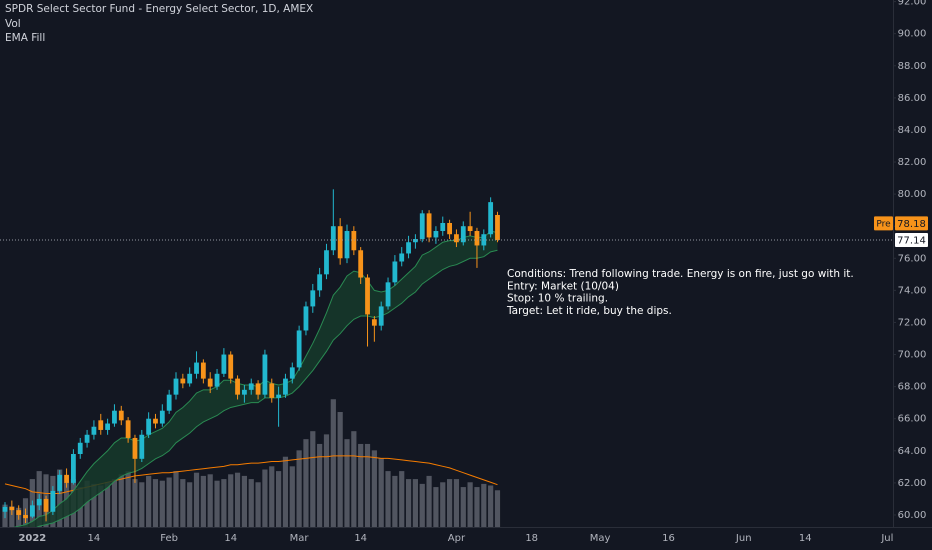 This screenshot has height=550, width=932. Describe the element at coordinates (912, 130) in the screenshot. I see `y-tick-label: 84.00` at that location.